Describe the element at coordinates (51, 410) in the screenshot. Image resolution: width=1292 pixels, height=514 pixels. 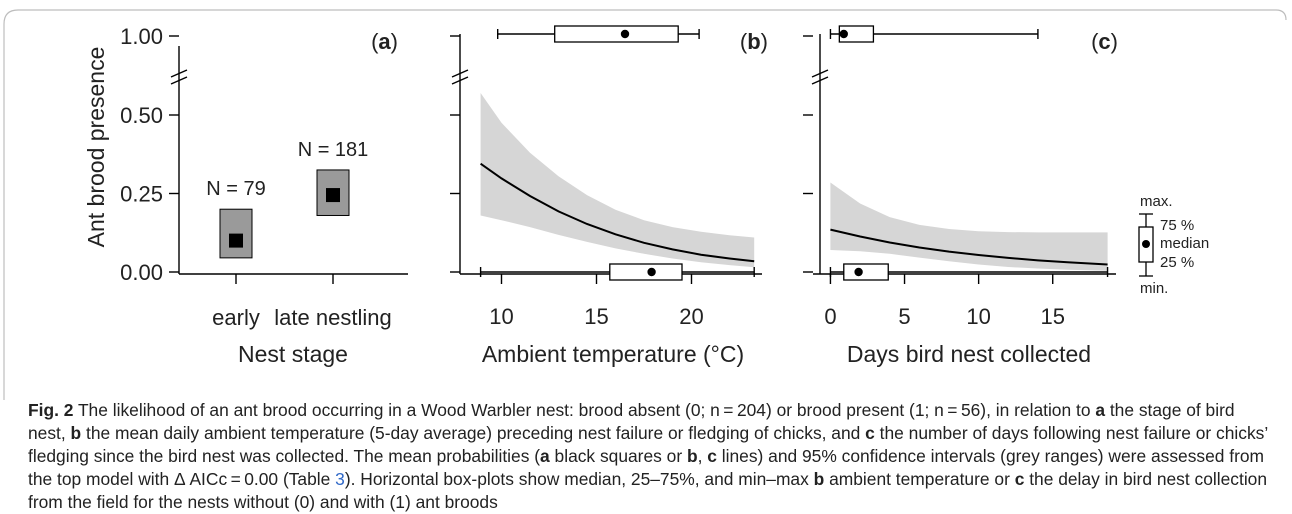
I see `caption-fig-label: Fig. 2` at that location.